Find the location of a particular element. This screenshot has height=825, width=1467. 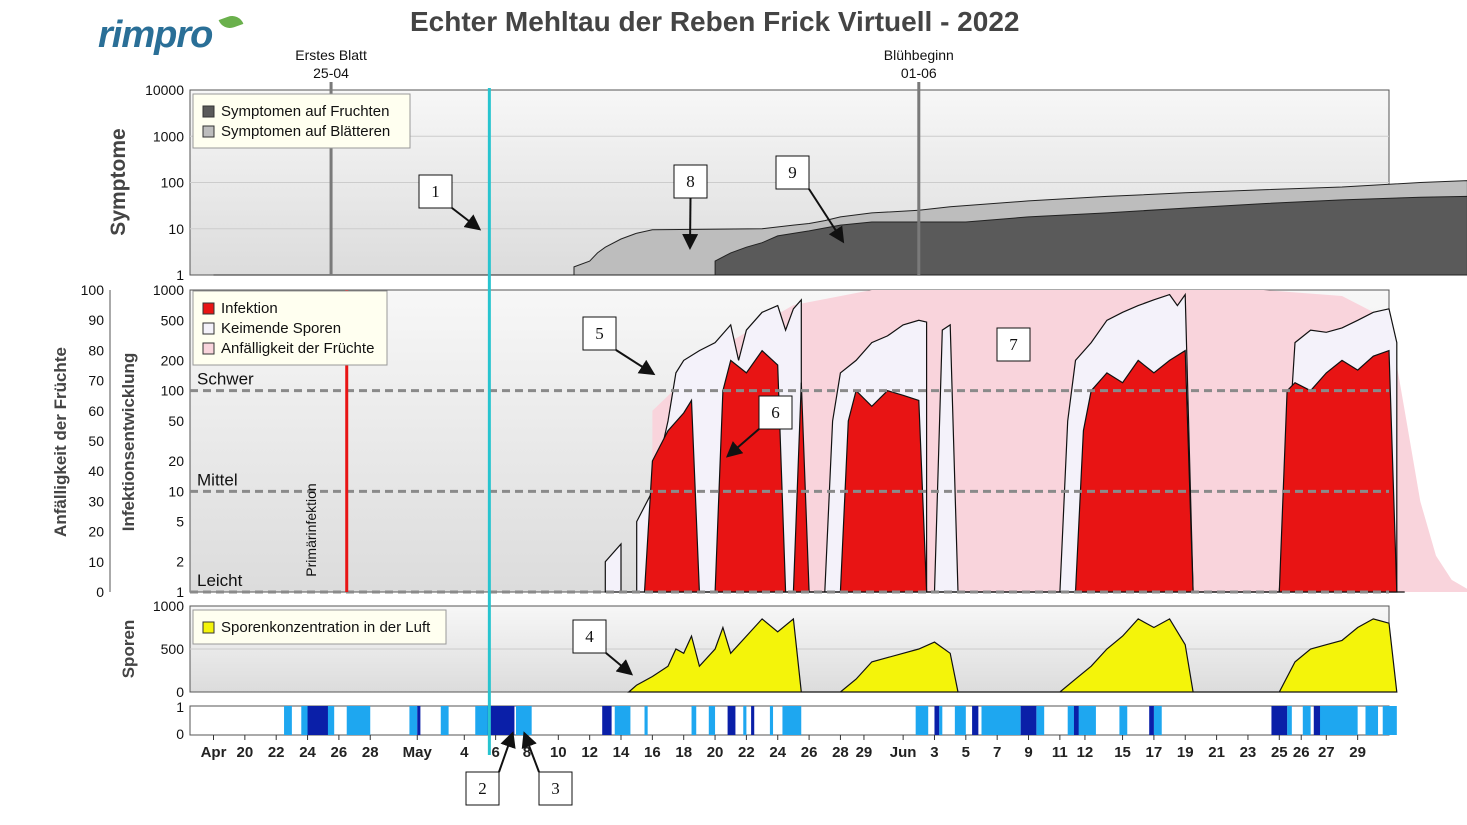

spore-concentration-area is located at coordinates (1012, 655).